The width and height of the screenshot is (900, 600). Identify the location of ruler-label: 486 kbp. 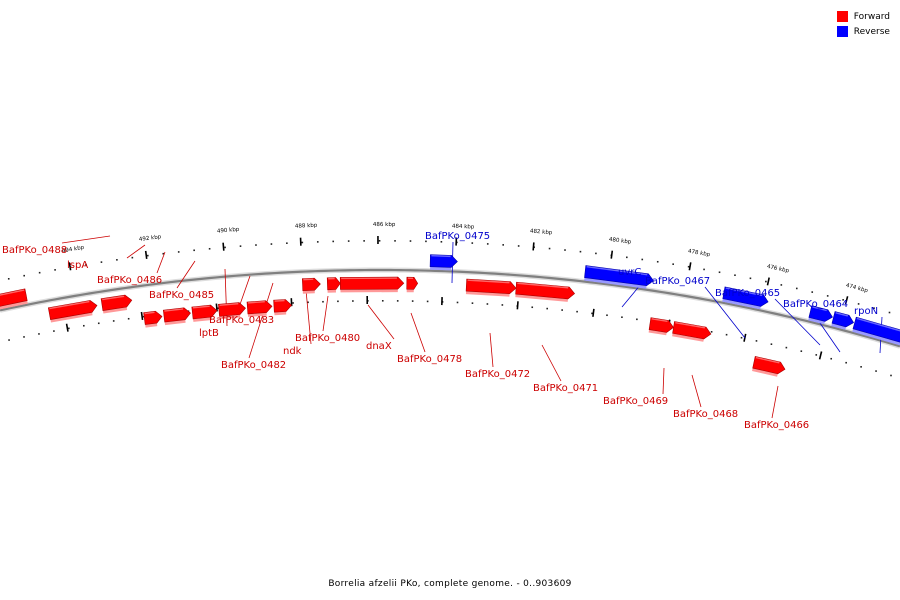
(384, 225).